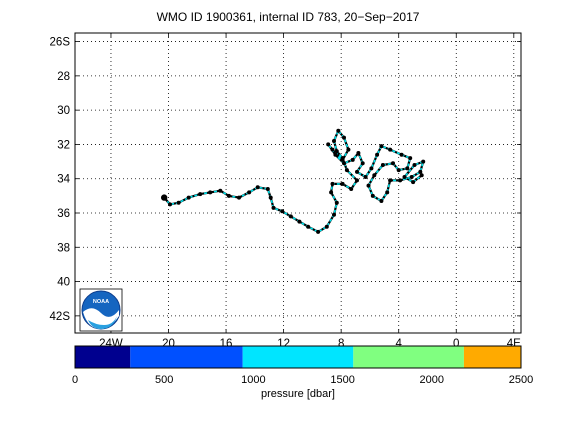 This screenshot has height=432, width=576. What do you see at coordinates (293, 181) in the screenshot?
I see `position-markers` at bounding box center [293, 181].